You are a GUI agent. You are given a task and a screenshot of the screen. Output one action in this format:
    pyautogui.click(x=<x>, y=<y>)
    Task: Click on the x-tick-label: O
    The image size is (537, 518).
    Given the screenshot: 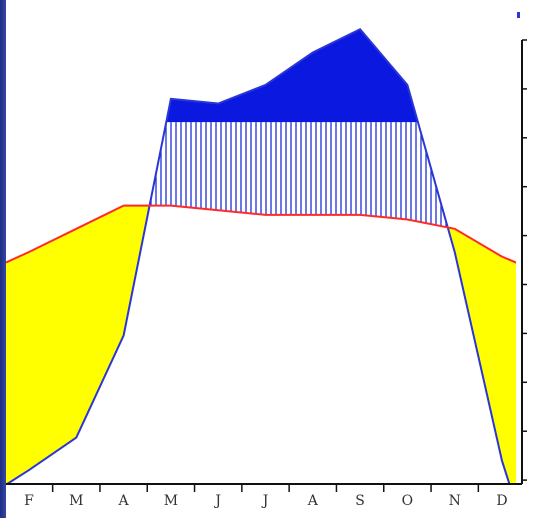 What is the action you would take?
    pyautogui.click(x=407, y=501)
    